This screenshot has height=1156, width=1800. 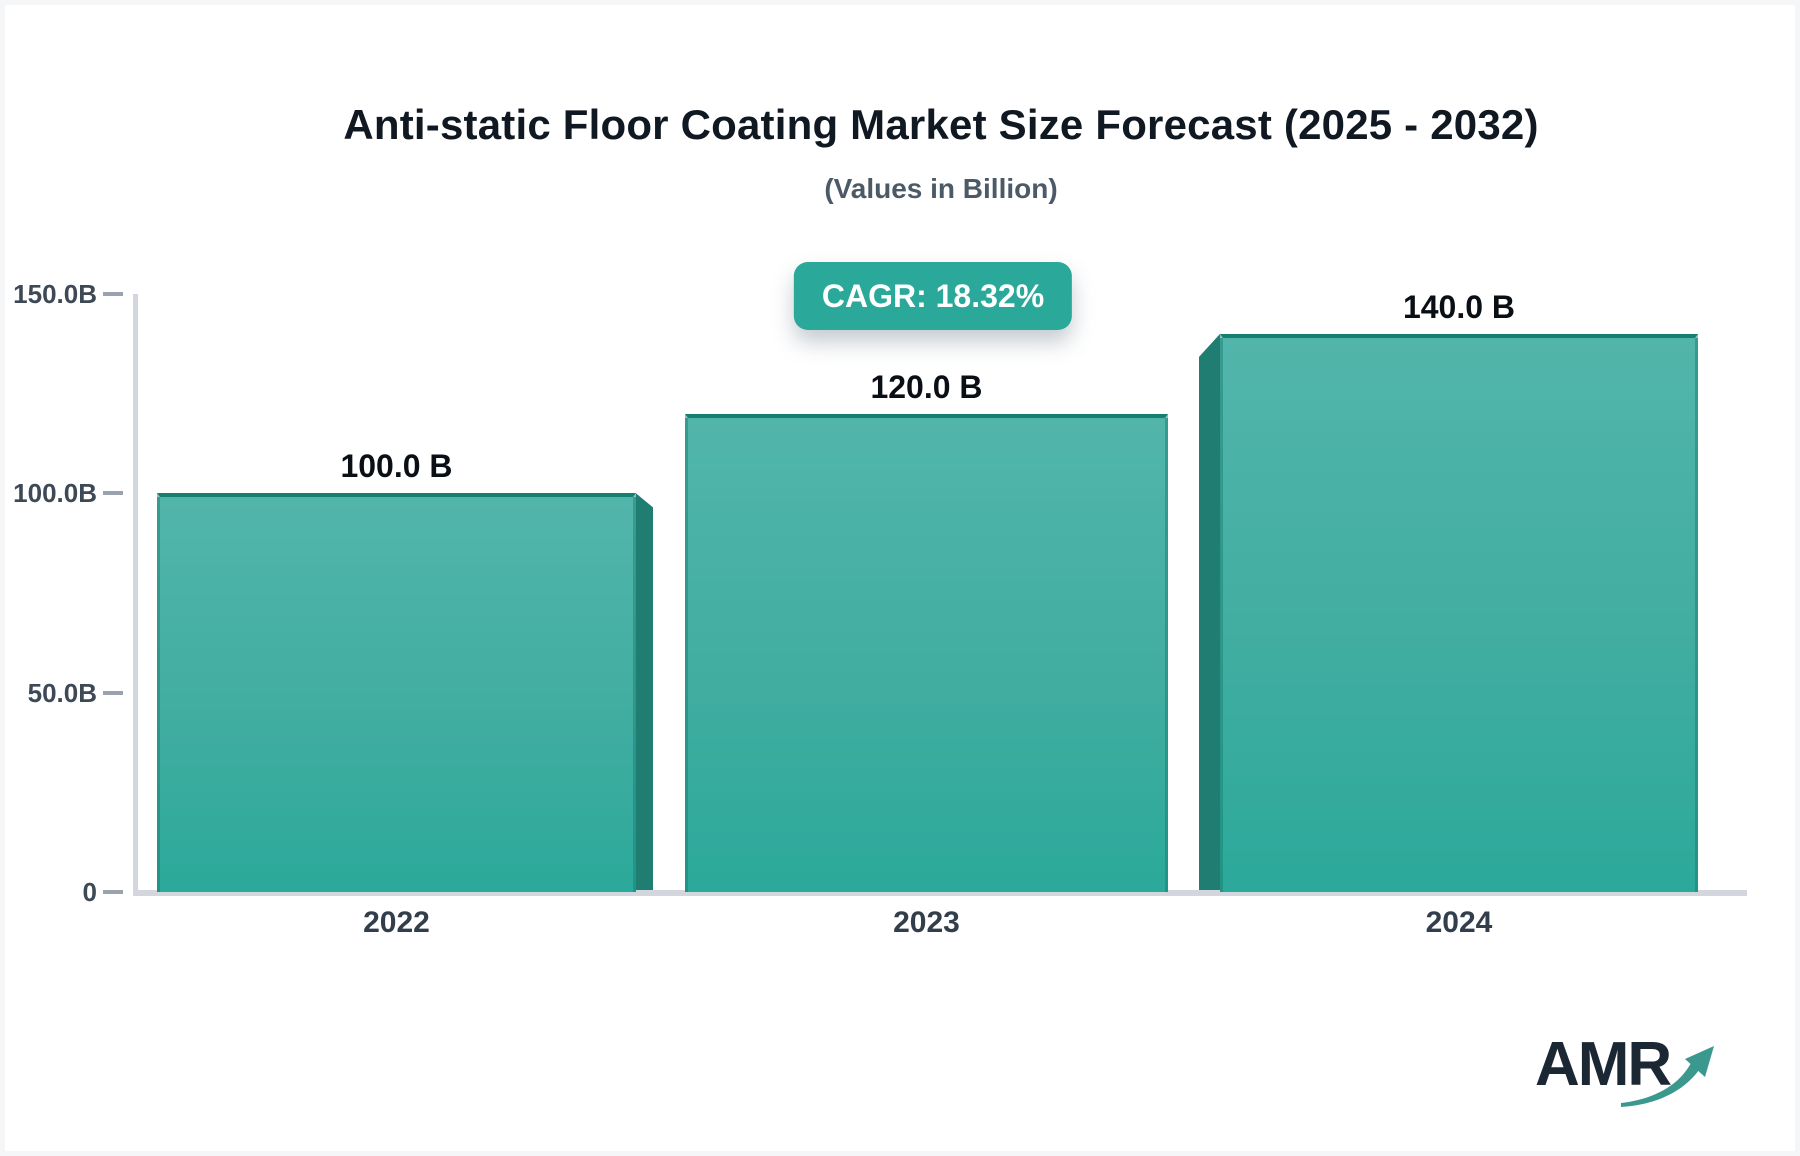 What do you see at coordinates (396, 466) in the screenshot?
I see `bar-value-label: 100.0 B` at bounding box center [396, 466].